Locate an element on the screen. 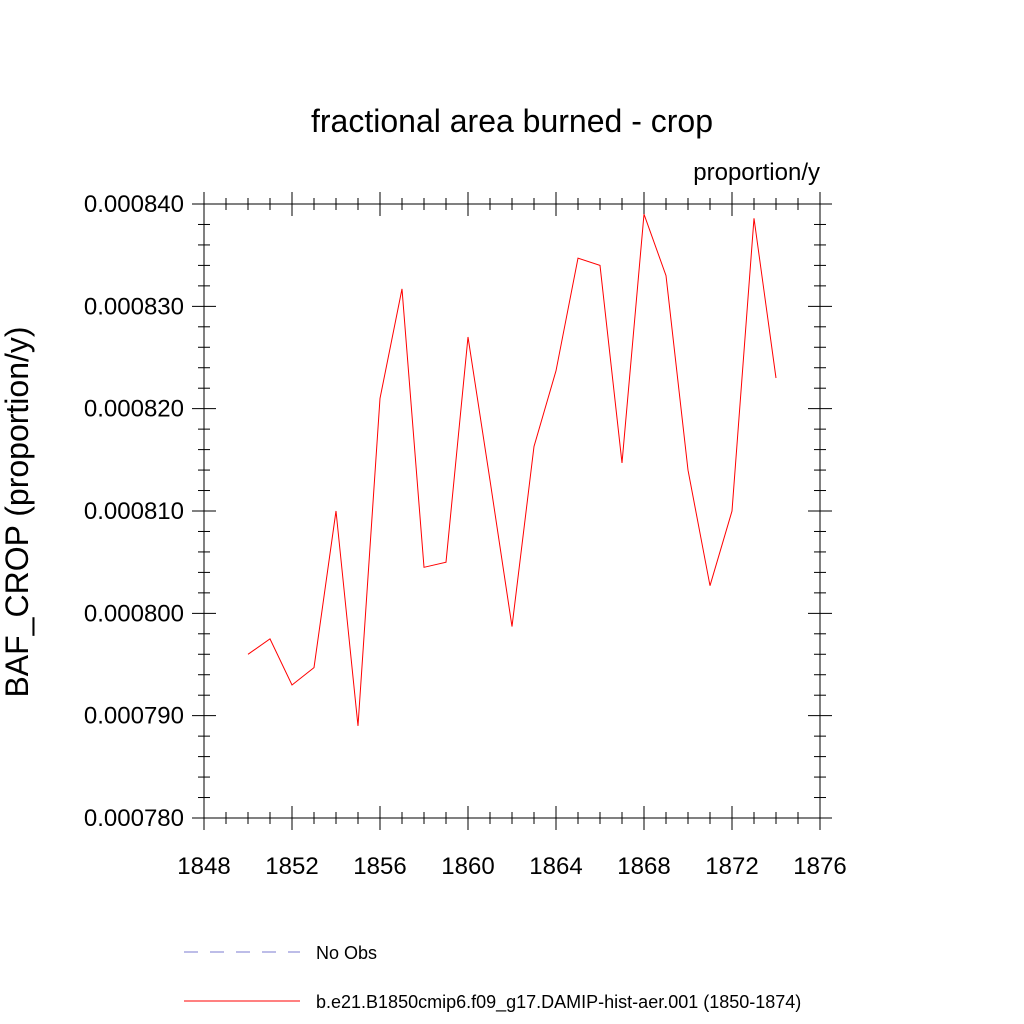 Image resolution: width=1024 pixels, height=1024 pixels. x-tick-label: 1864 is located at coordinates (555, 866).